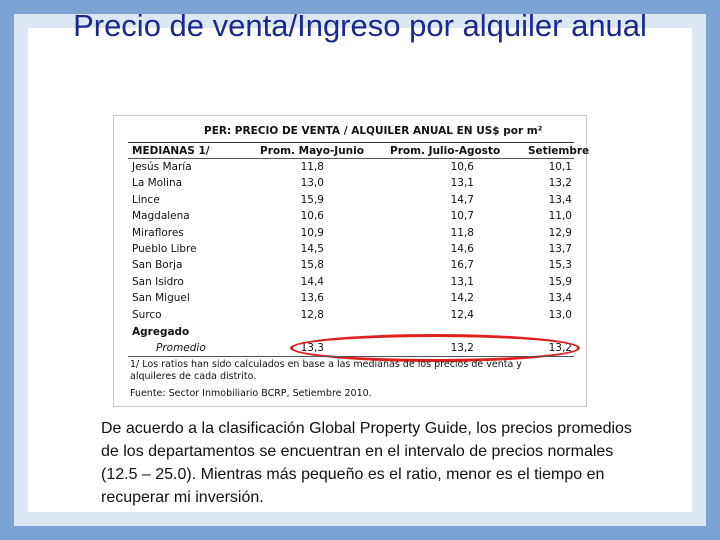 The height and width of the screenshot is (540, 720). Describe the element at coordinates (462, 249) in the screenshot. I see `ratio-value: 14,6` at that location.